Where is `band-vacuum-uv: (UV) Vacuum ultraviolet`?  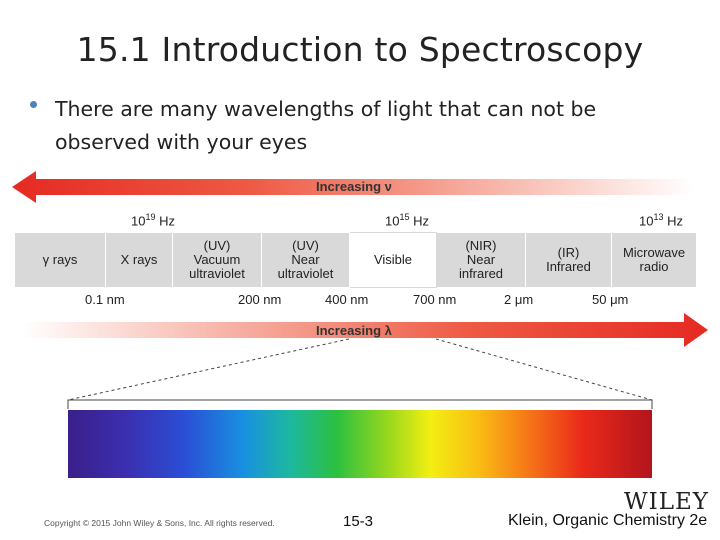 band-vacuum-uv: (UV) Vacuum ultraviolet is located at coordinates (217, 260).